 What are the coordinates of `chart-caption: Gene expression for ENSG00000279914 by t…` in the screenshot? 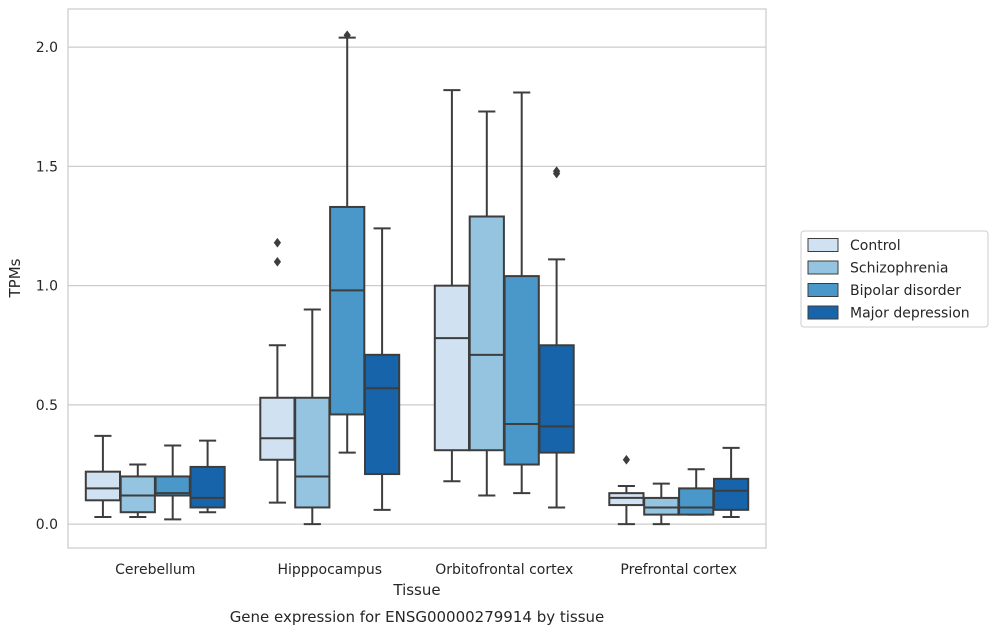 It's located at (417, 617).